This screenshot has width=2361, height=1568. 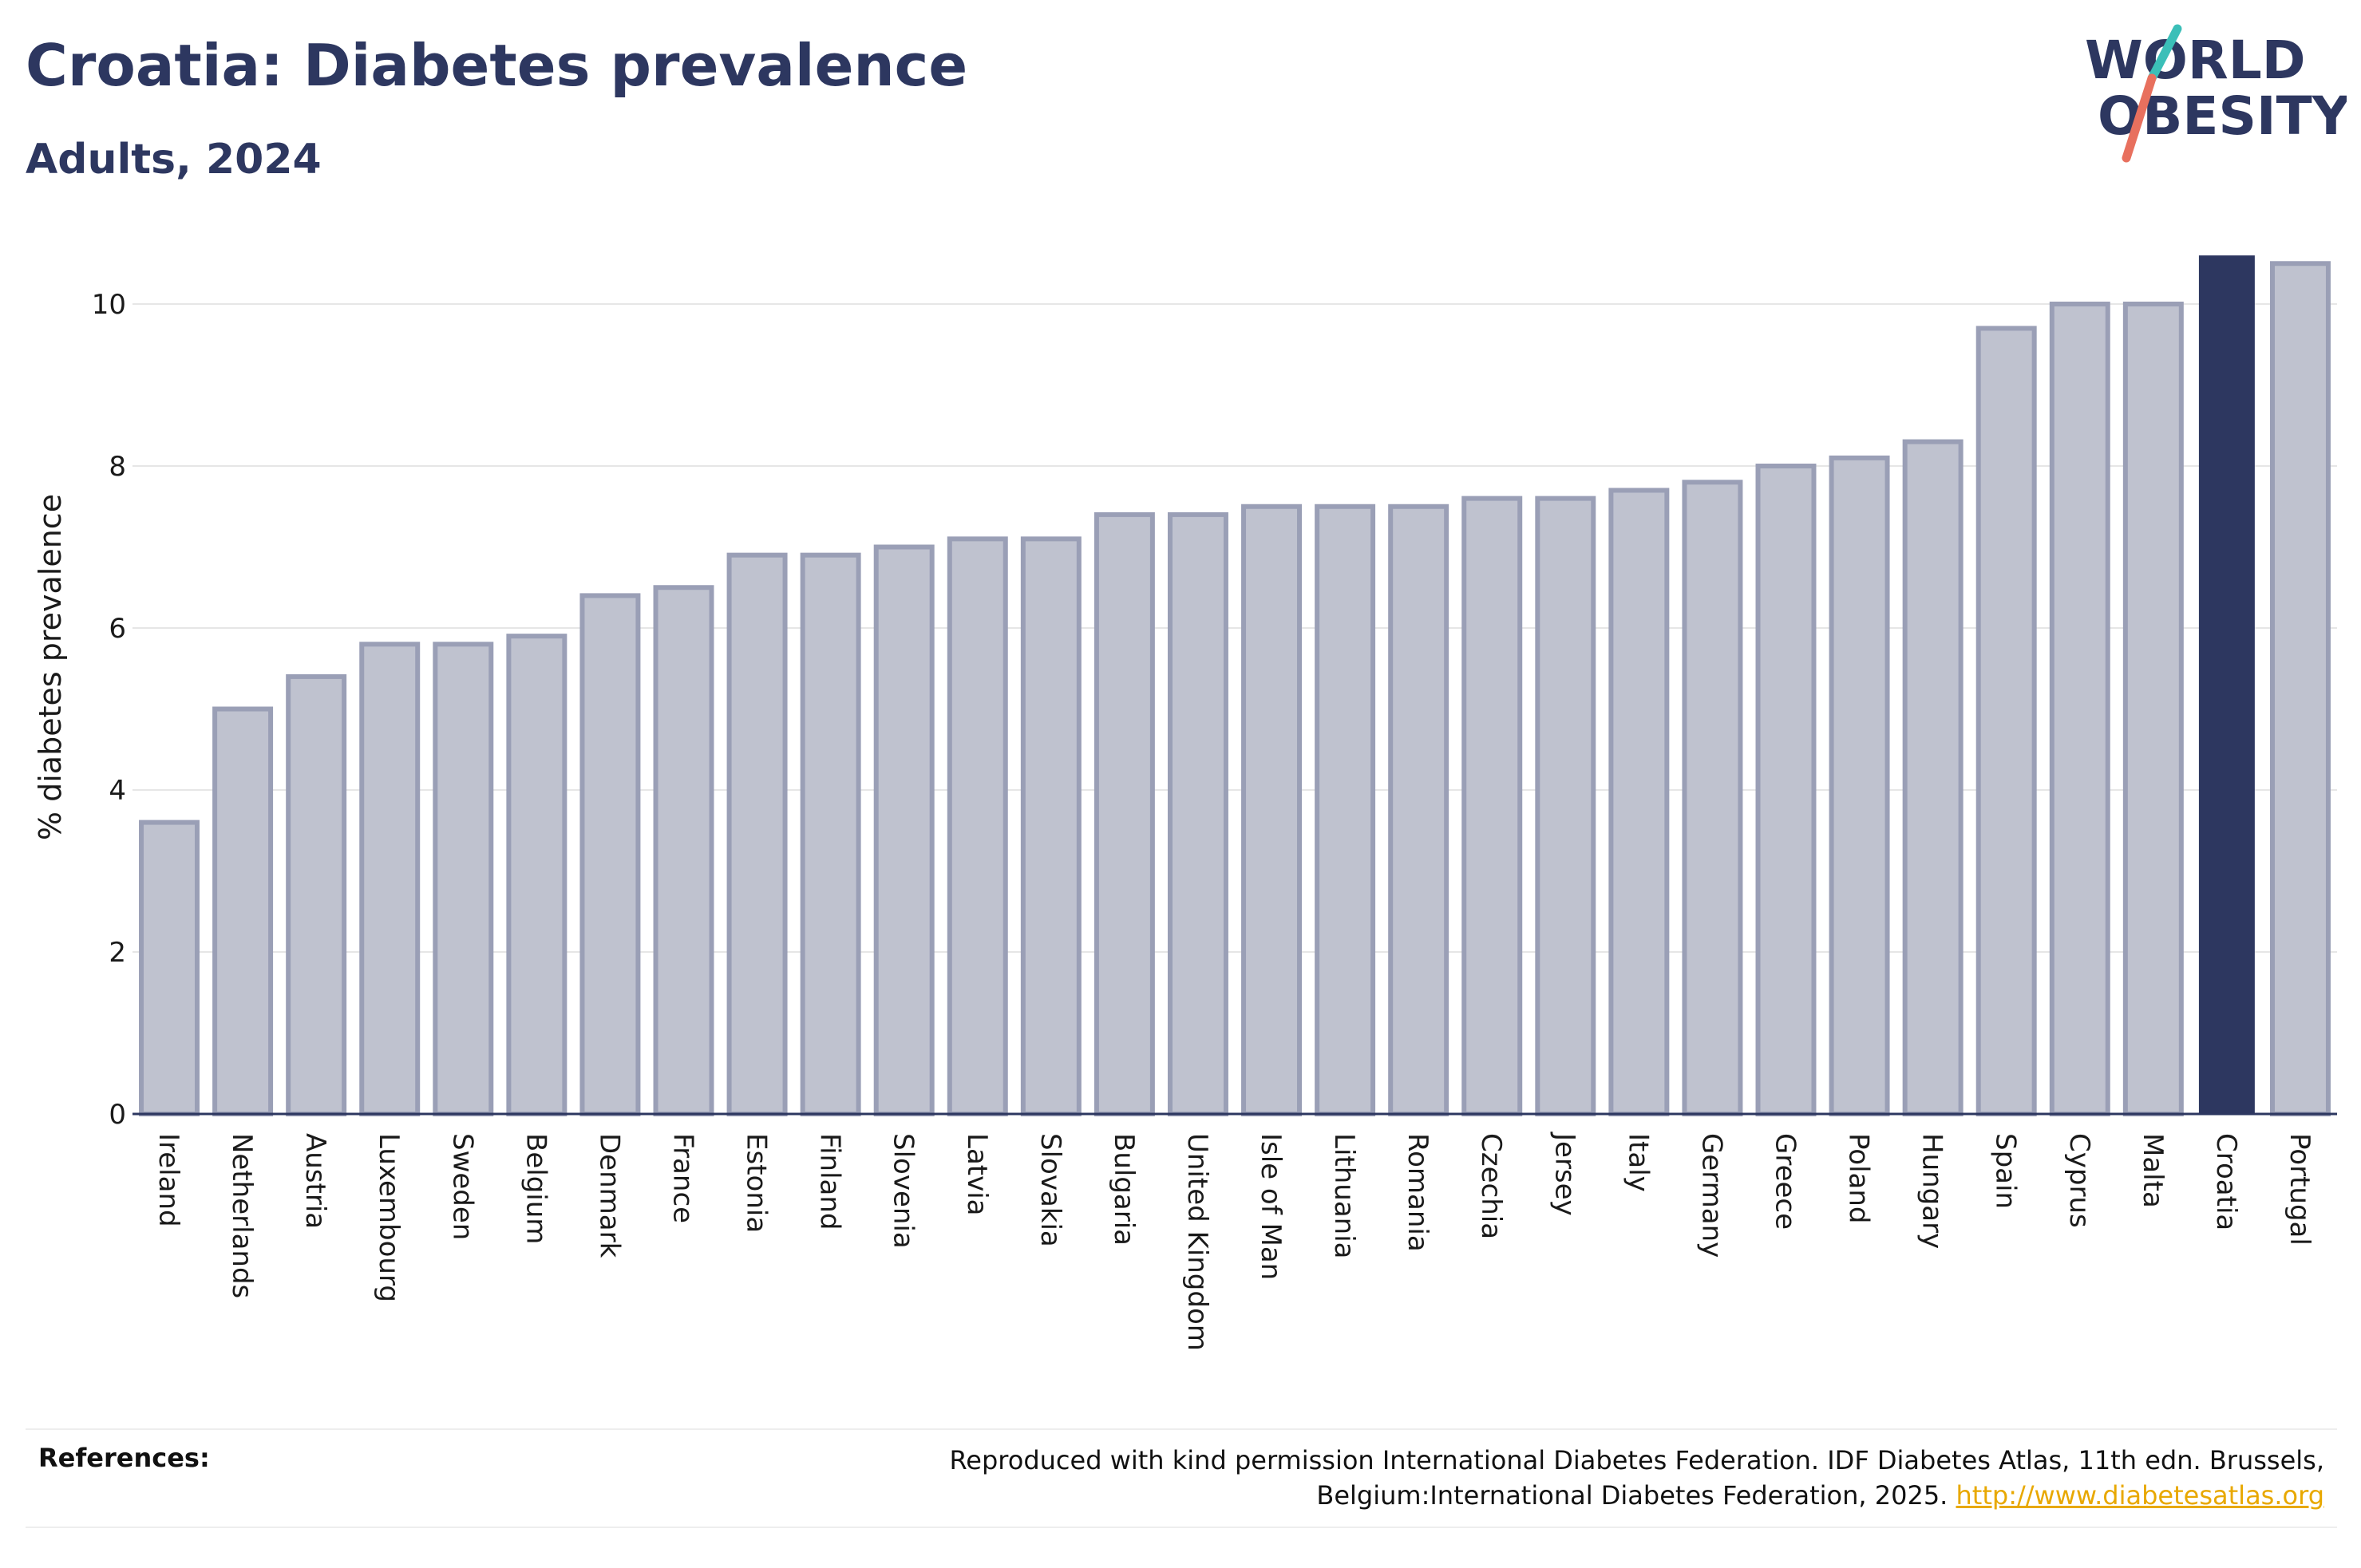 What do you see at coordinates (1711, 1195) in the screenshot?
I see `x-tick-label: Germany` at bounding box center [1711, 1195].